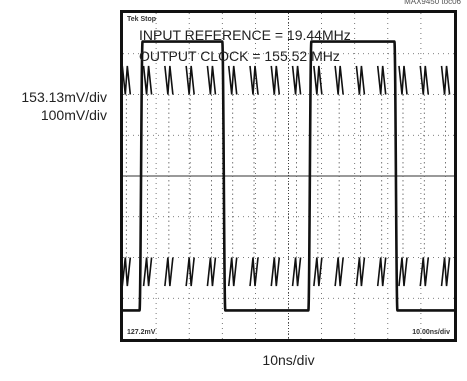  I want to click on timebase-readout-label: 10.00ns/div, so click(431, 332).